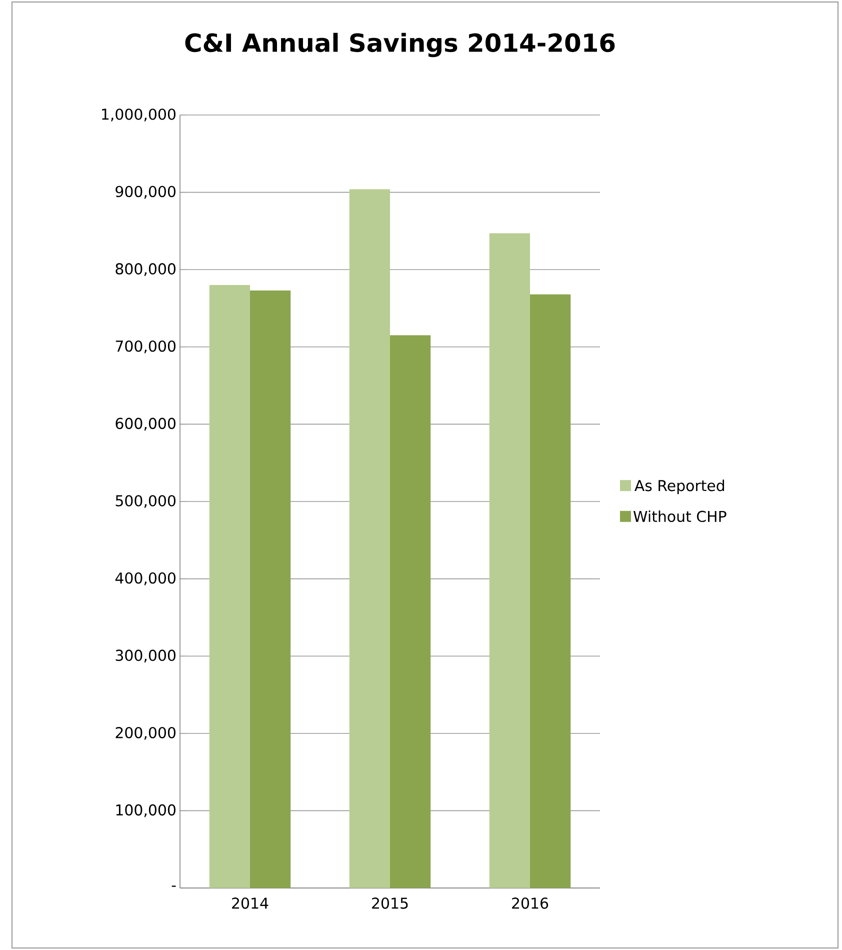 Image resolution: width=842 pixels, height=950 pixels. I want to click on y-tick-label: 400,000, so click(145, 579).